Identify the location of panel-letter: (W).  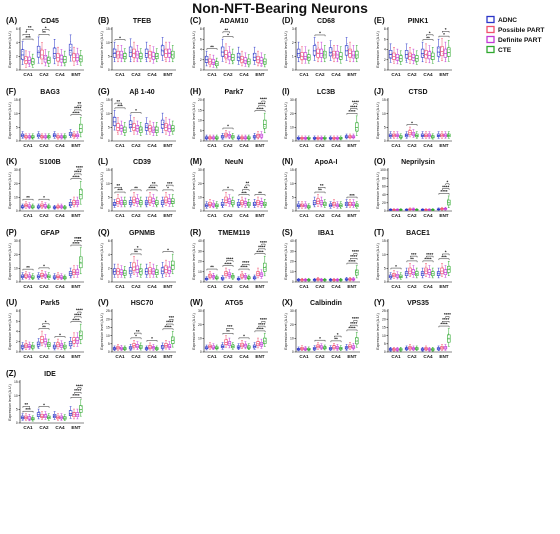
(196, 302).